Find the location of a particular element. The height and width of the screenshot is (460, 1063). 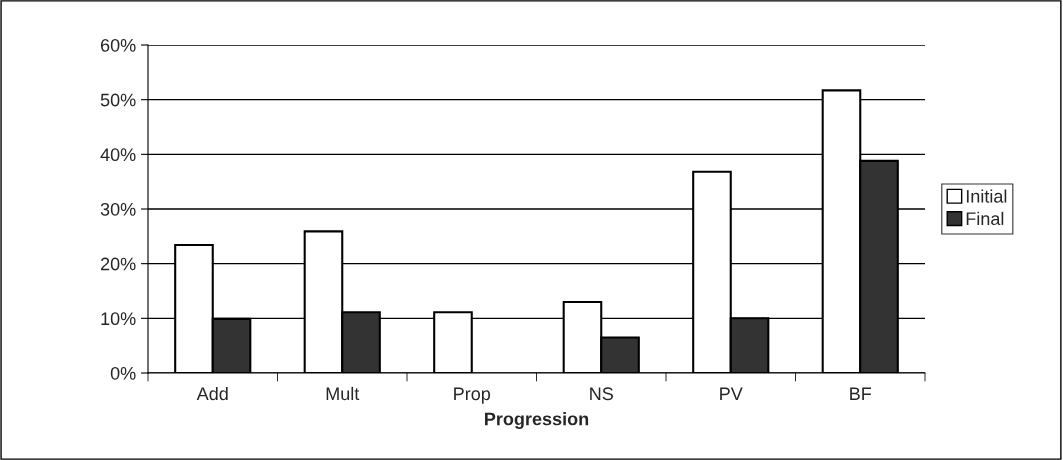

y-tick-label: 0% is located at coordinates (123, 373).